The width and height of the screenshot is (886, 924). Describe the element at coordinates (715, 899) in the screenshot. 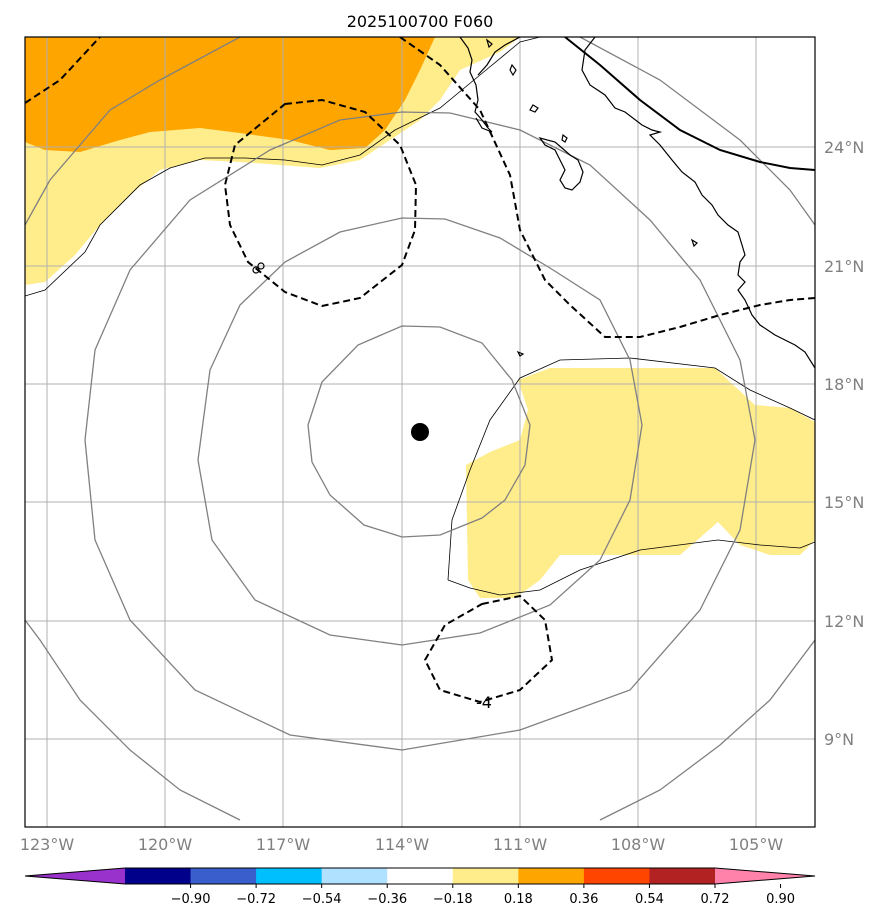

I see `colorbar-tick-label: 0.72` at that location.